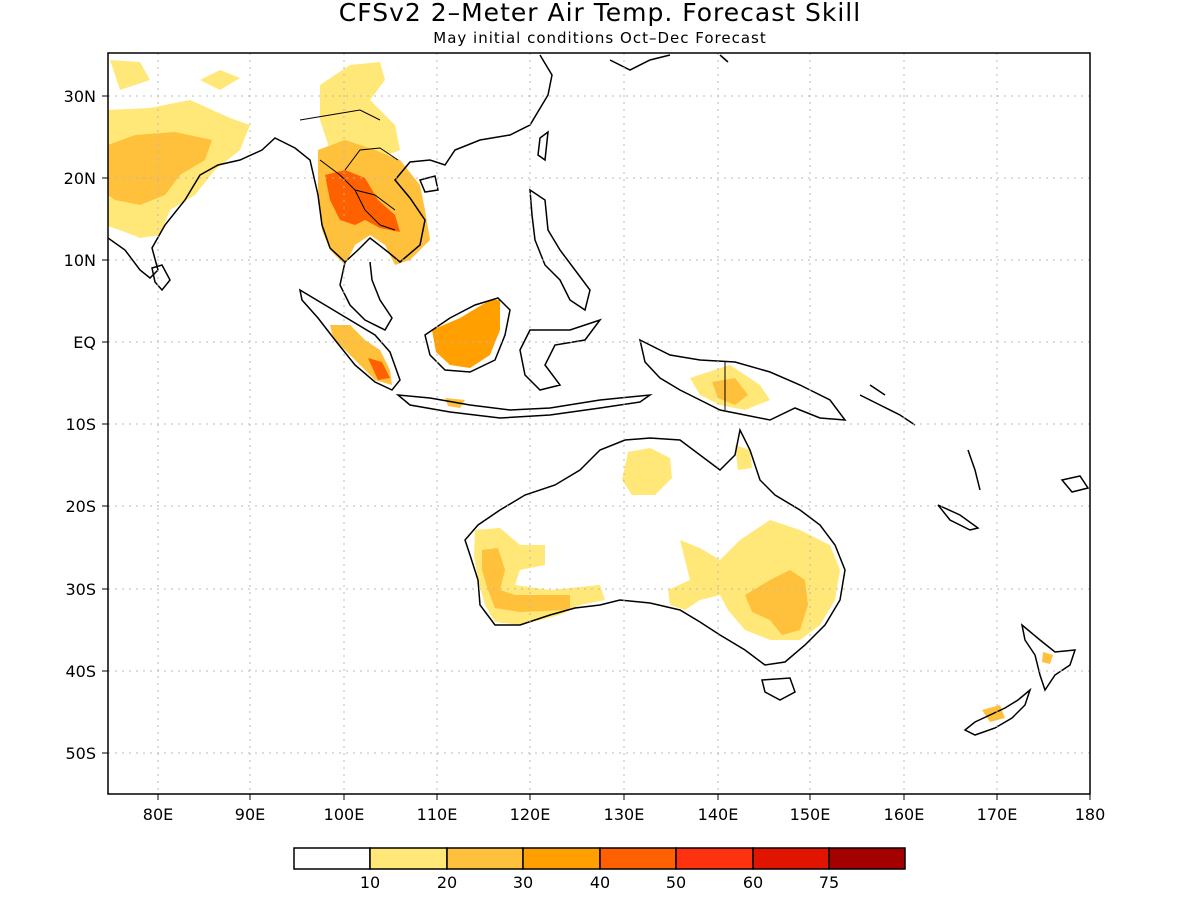 The height and width of the screenshot is (900, 1200). What do you see at coordinates (80, 178) in the screenshot?
I see `lat-label: 20N` at bounding box center [80, 178].